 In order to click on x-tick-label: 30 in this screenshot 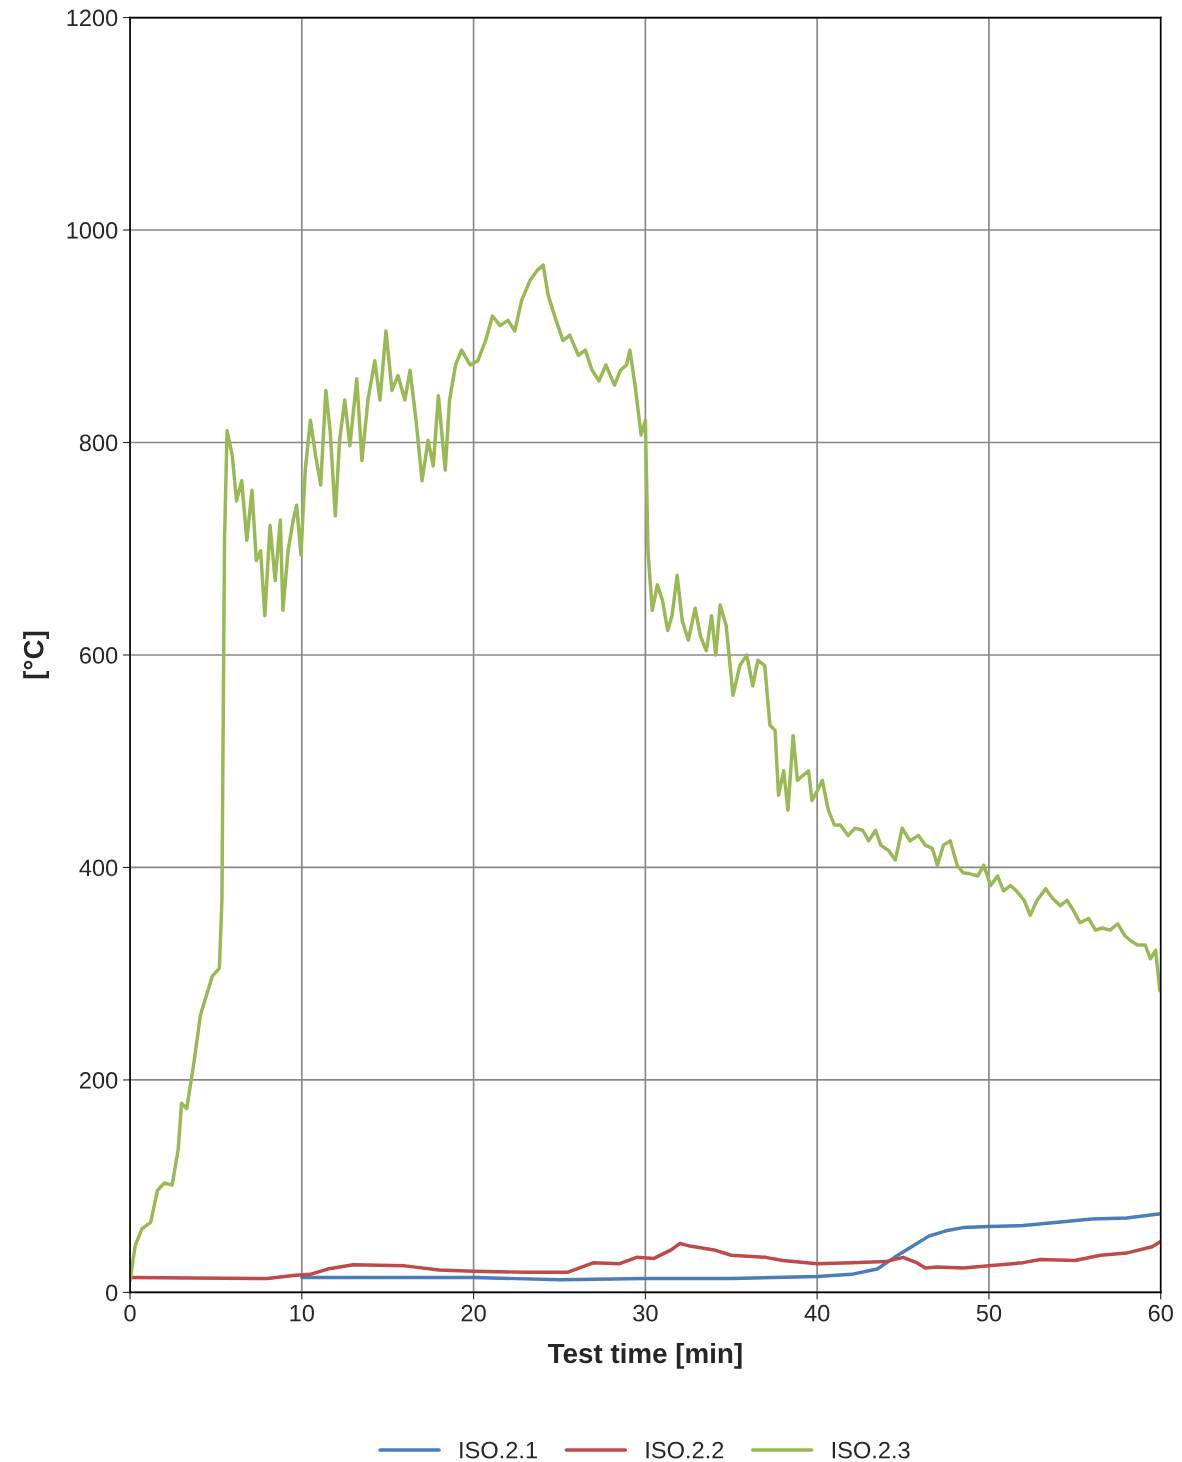, I will do `click(645, 1313)`.